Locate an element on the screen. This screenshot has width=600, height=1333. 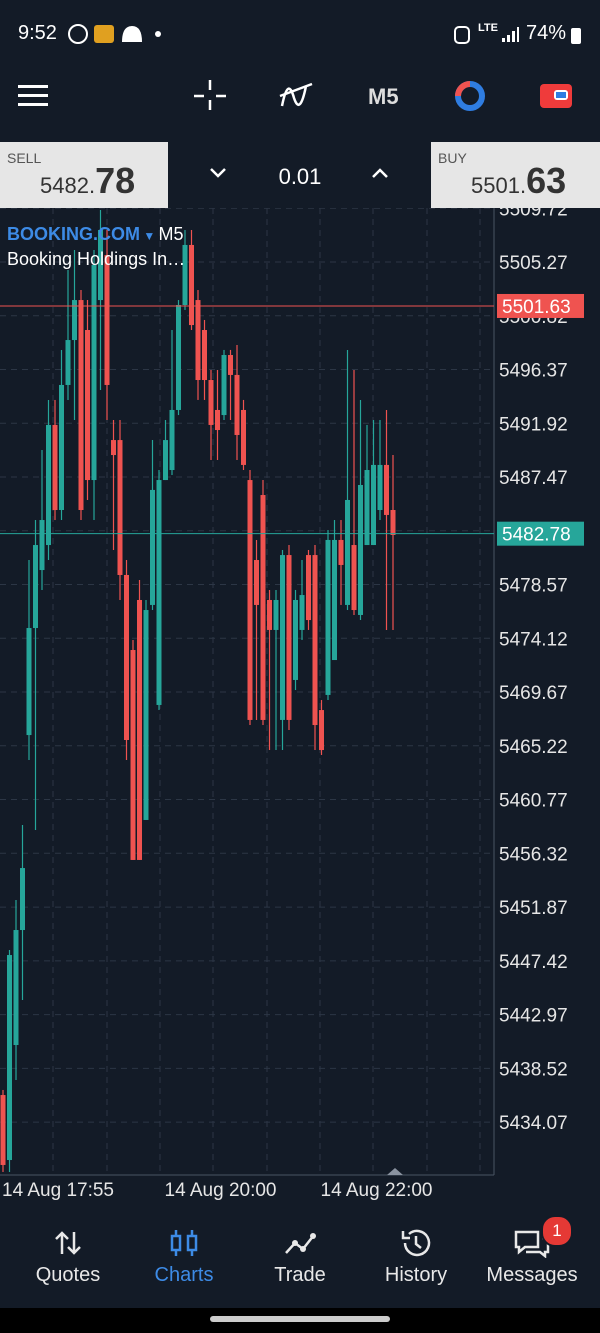
lot-panel: 0.01 is located at coordinates (300, 175).